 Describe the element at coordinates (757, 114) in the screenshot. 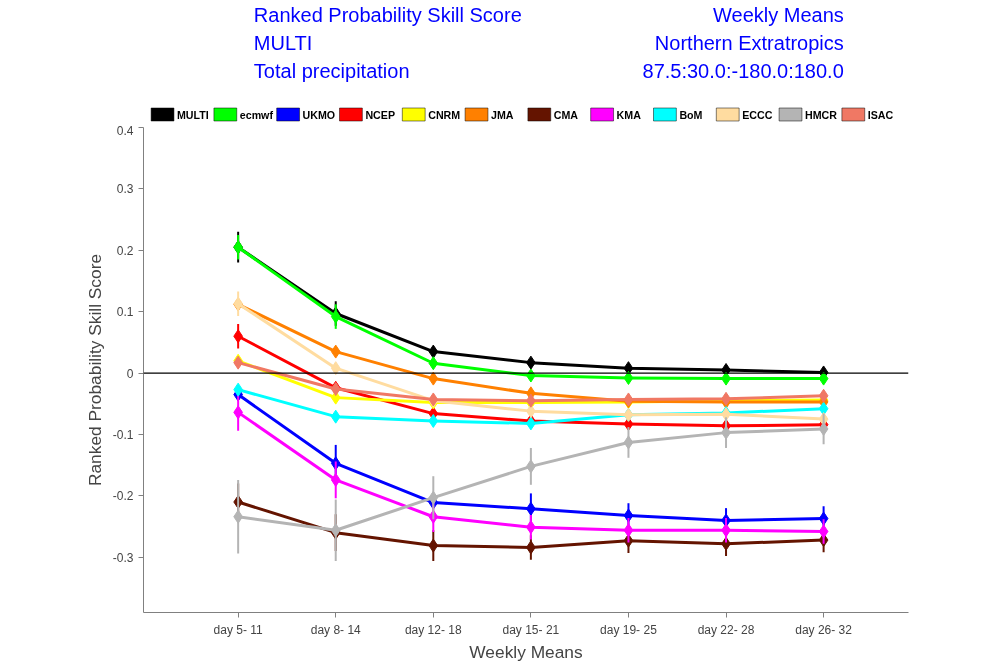

I see `legend-label: ECCC` at that location.